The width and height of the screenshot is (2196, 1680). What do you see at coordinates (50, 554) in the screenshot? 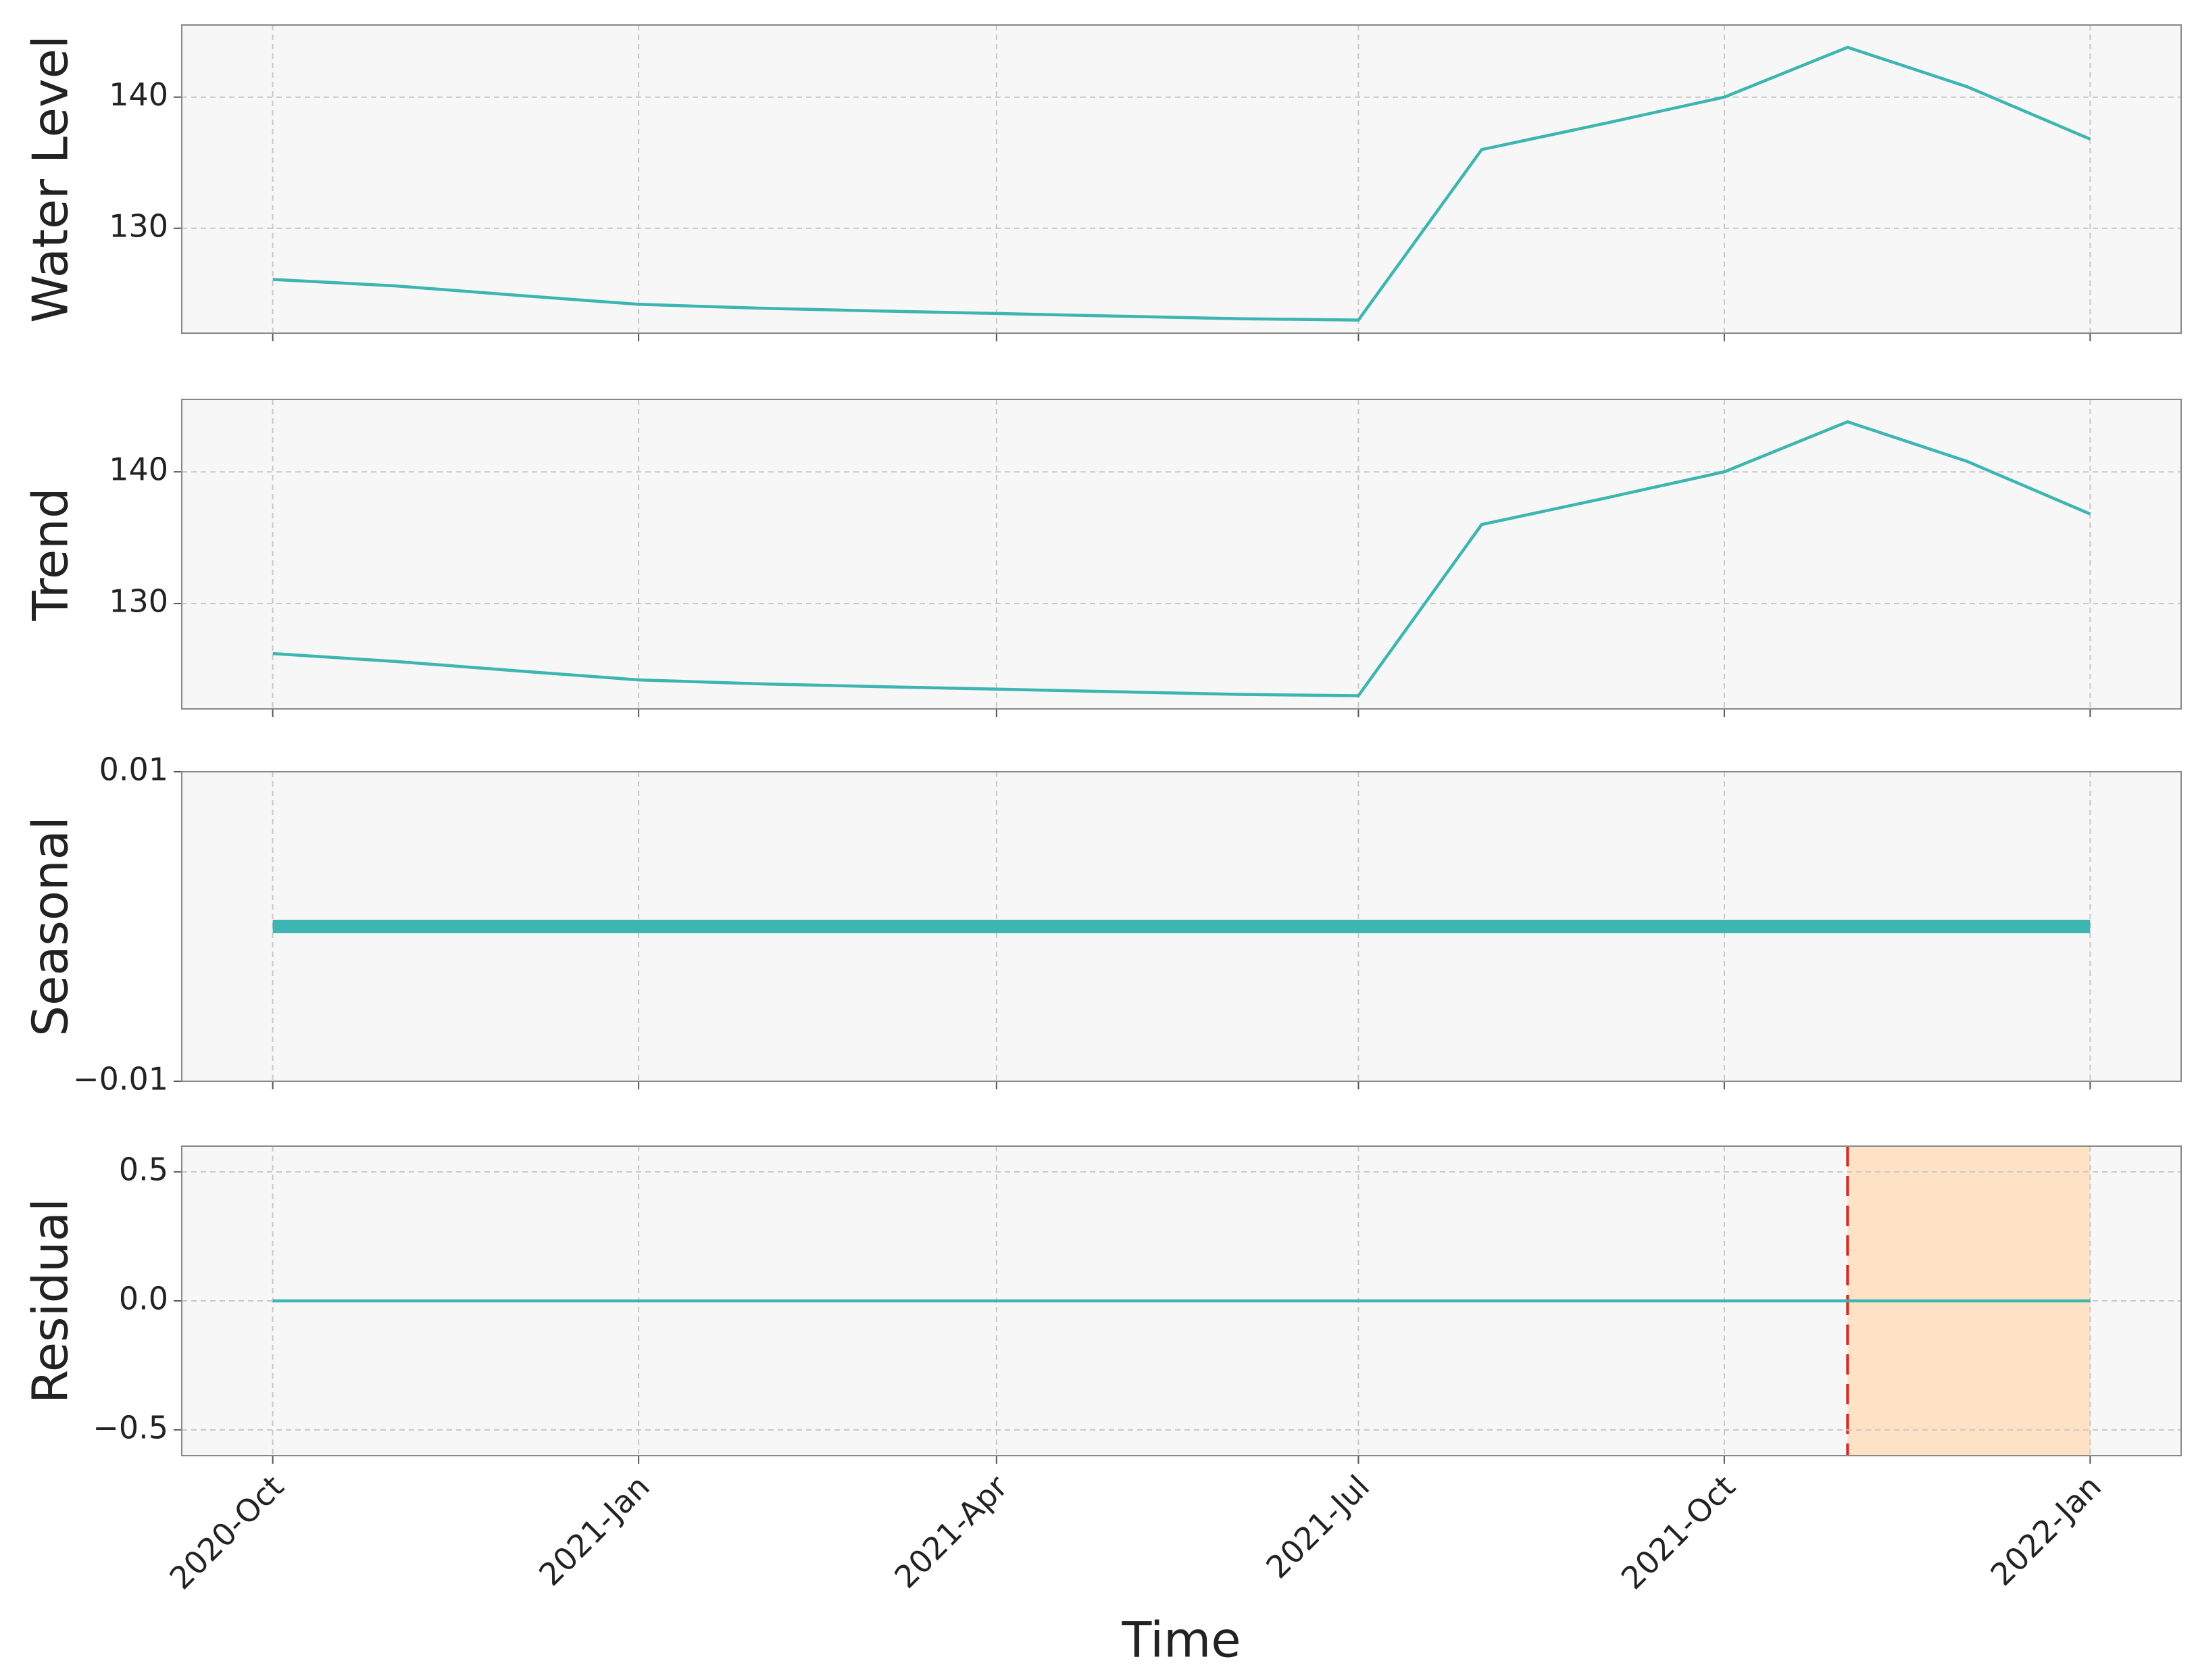
I see `y-axis-label: Trend` at bounding box center [50, 554].